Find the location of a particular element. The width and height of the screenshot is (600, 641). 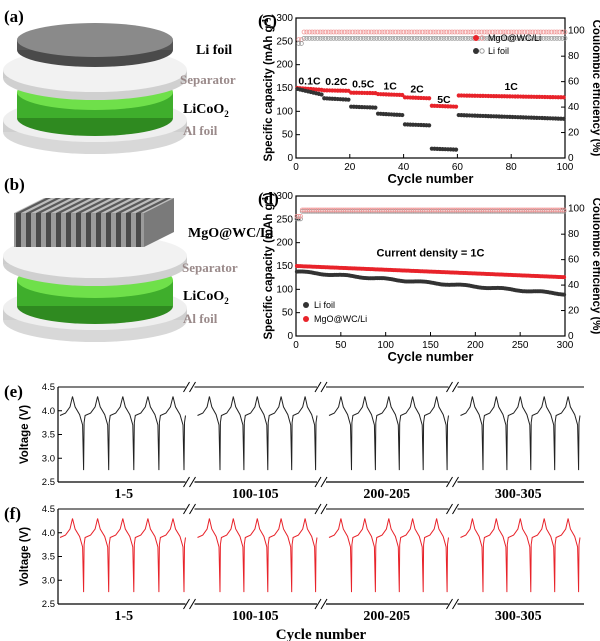

cycle-group-label: 1-5 is located at coordinates (123, 494).